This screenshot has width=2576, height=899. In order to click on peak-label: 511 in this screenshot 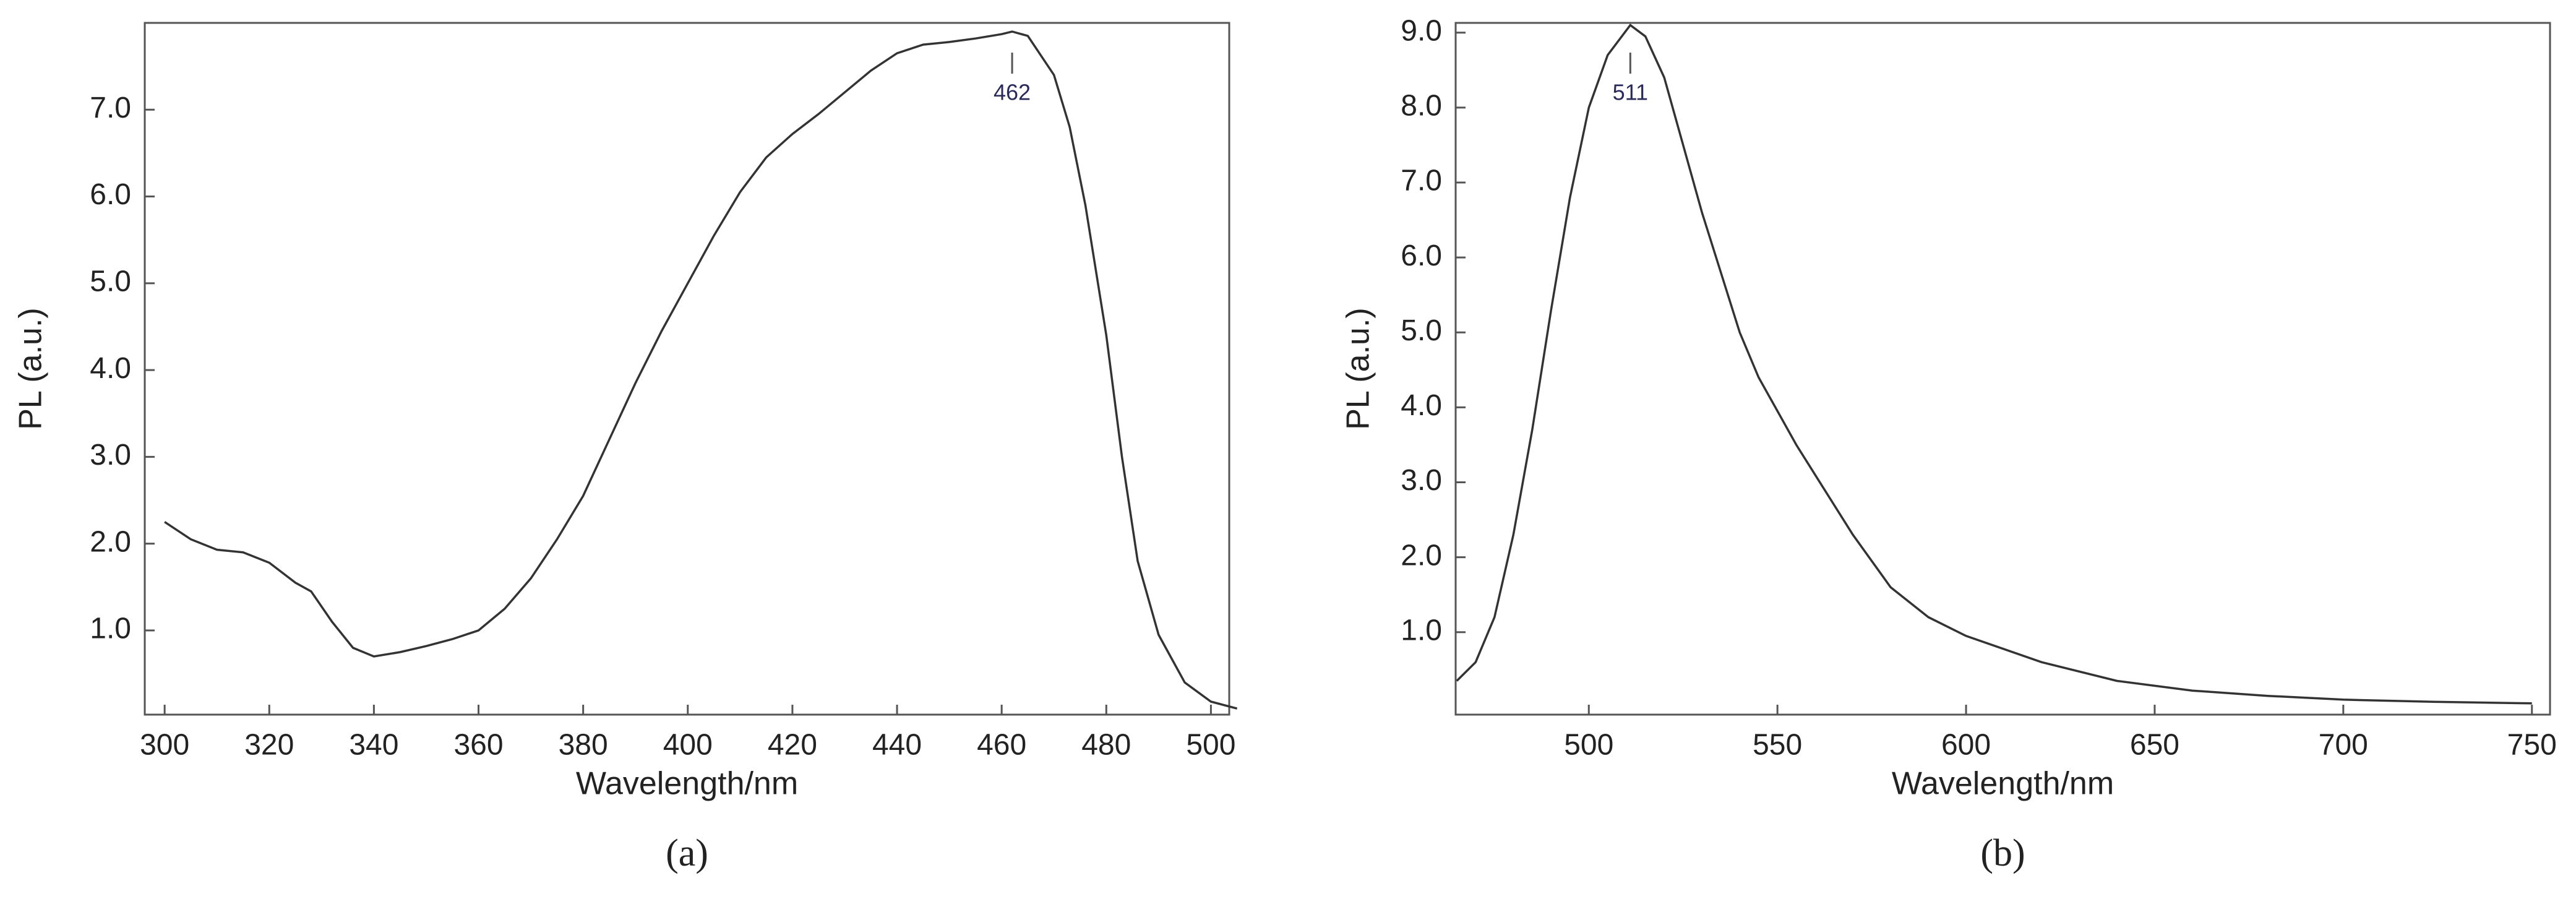, I will do `click(1630, 92)`.